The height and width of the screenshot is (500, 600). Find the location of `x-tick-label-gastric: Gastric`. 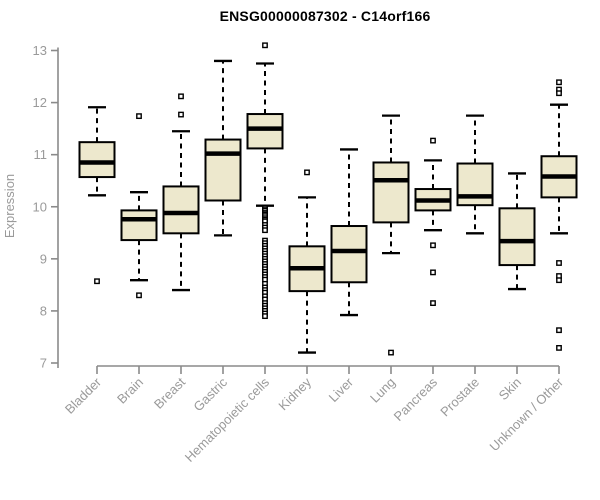

x-tick-label-gastric: Gastric is located at coordinates (210, 394).